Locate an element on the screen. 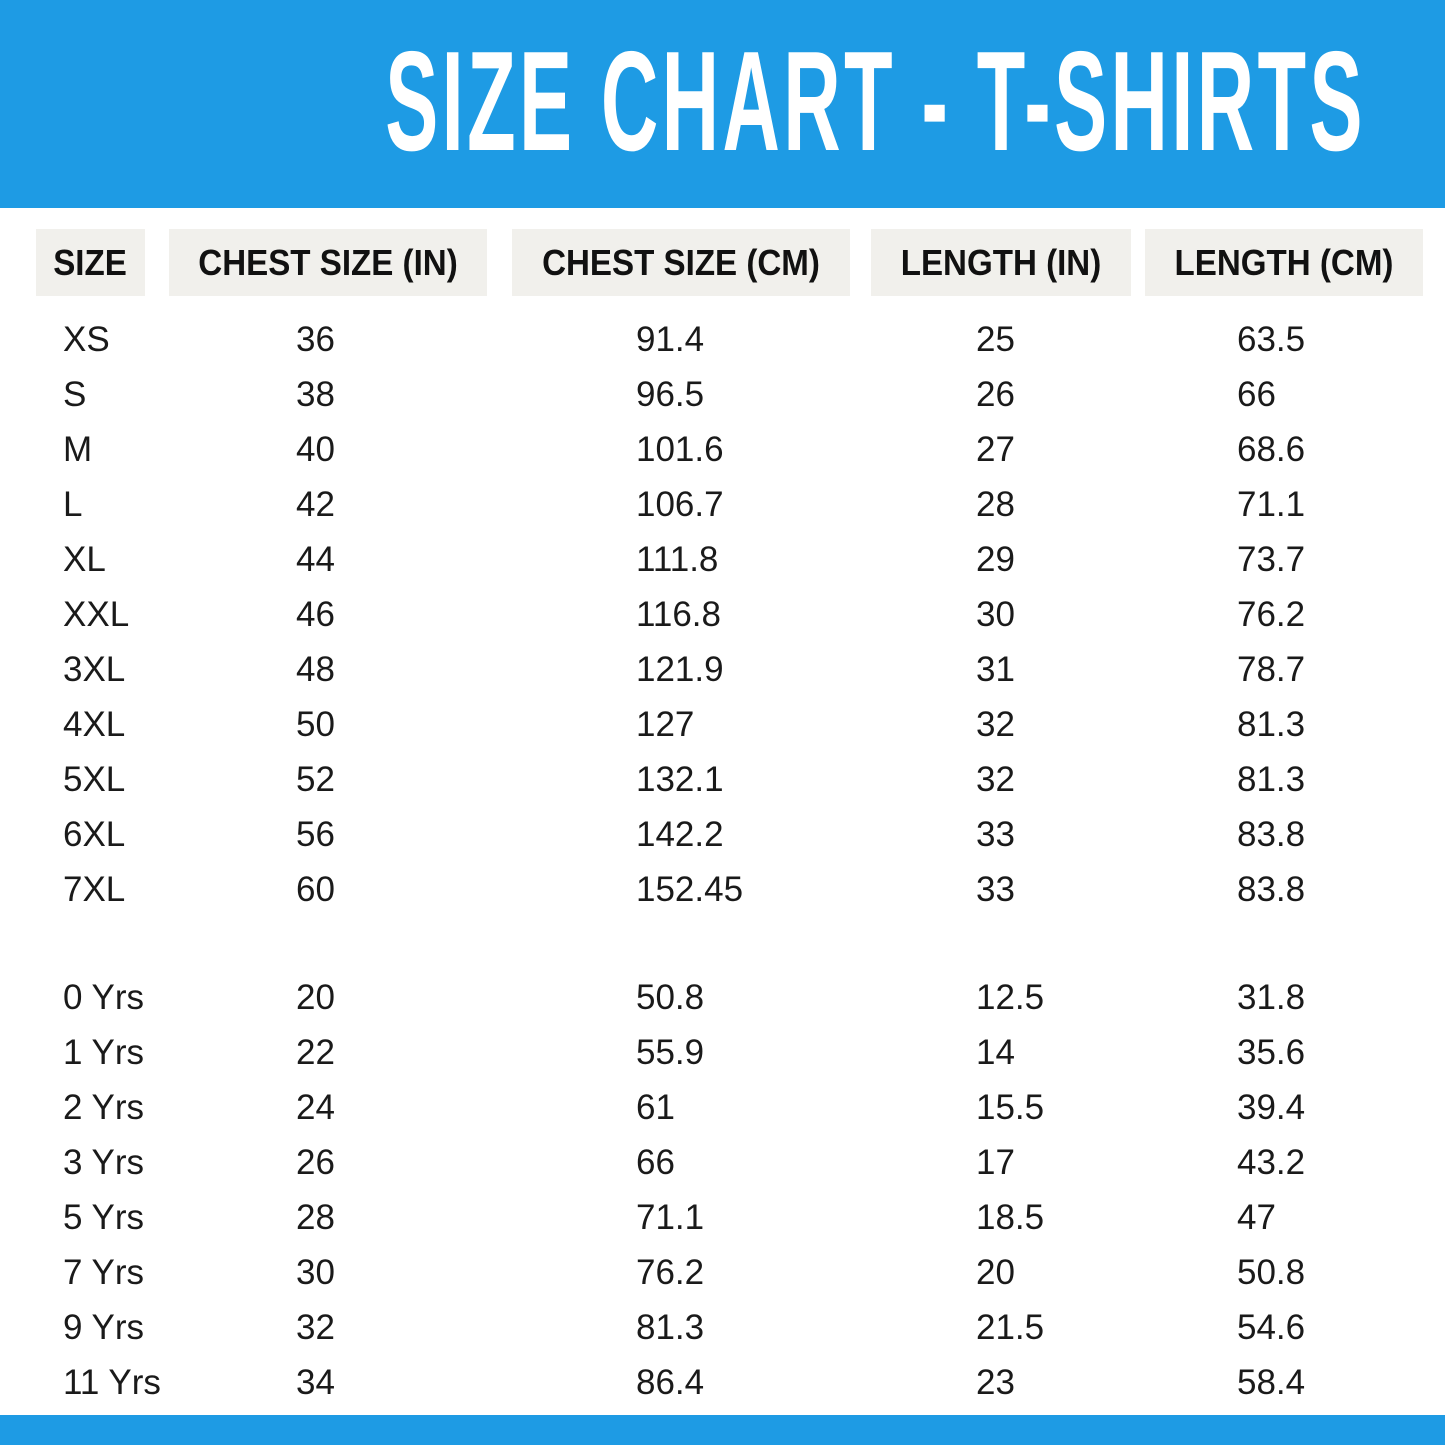  cell-size: 2 Yrs is located at coordinates (104, 1107).